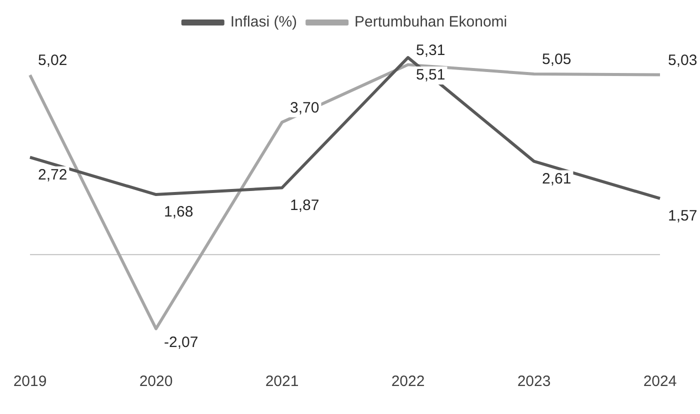 This screenshot has width=700, height=414. Describe the element at coordinates (683, 60) in the screenshot. I see `data-label: 5,03` at that location.